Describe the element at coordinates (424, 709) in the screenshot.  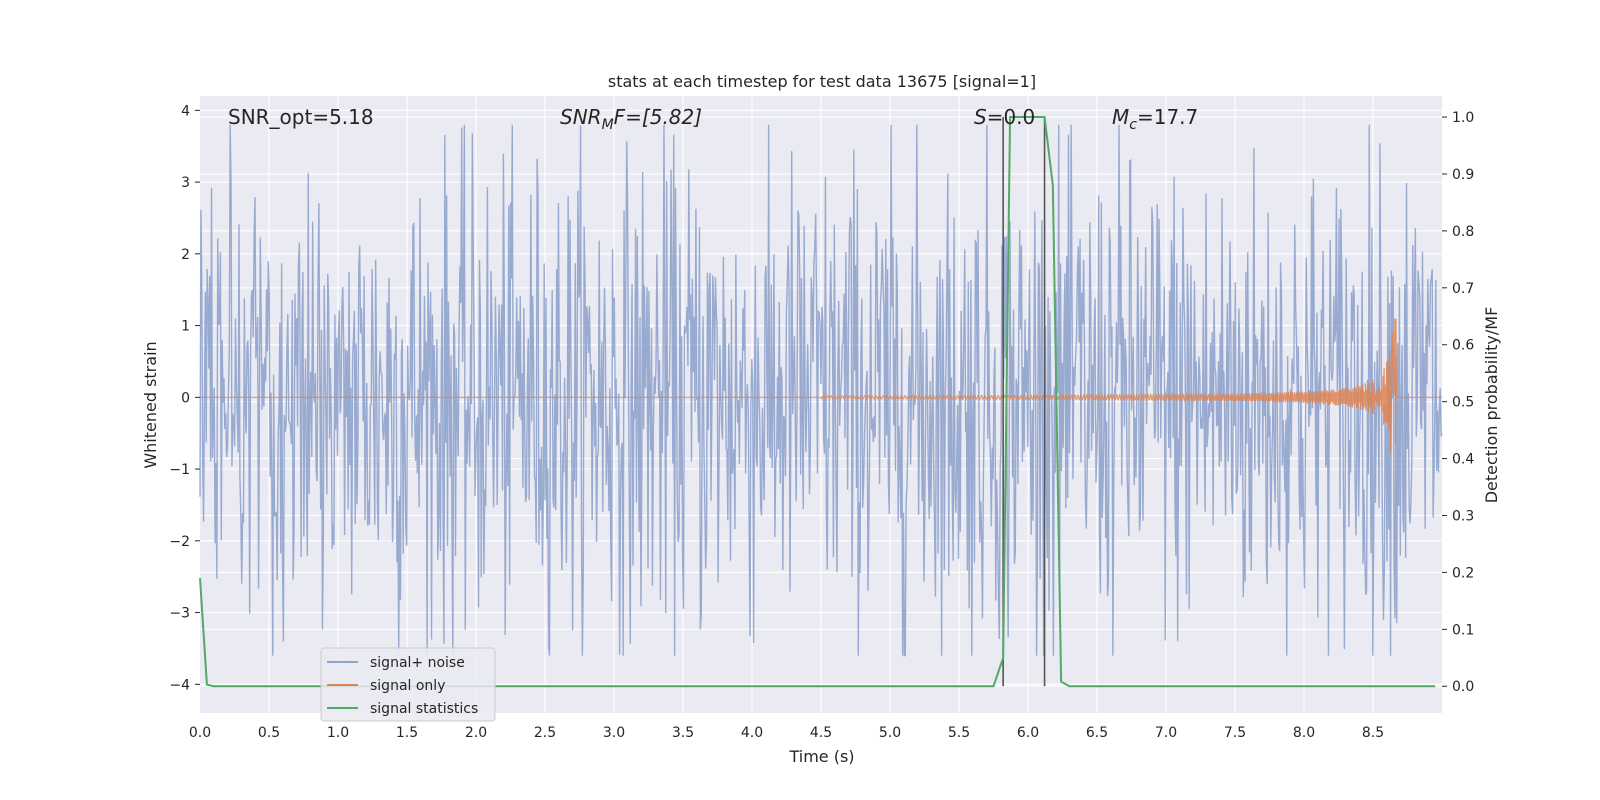
I see `legend-label-signal-statistics: signal statistics` at that location.